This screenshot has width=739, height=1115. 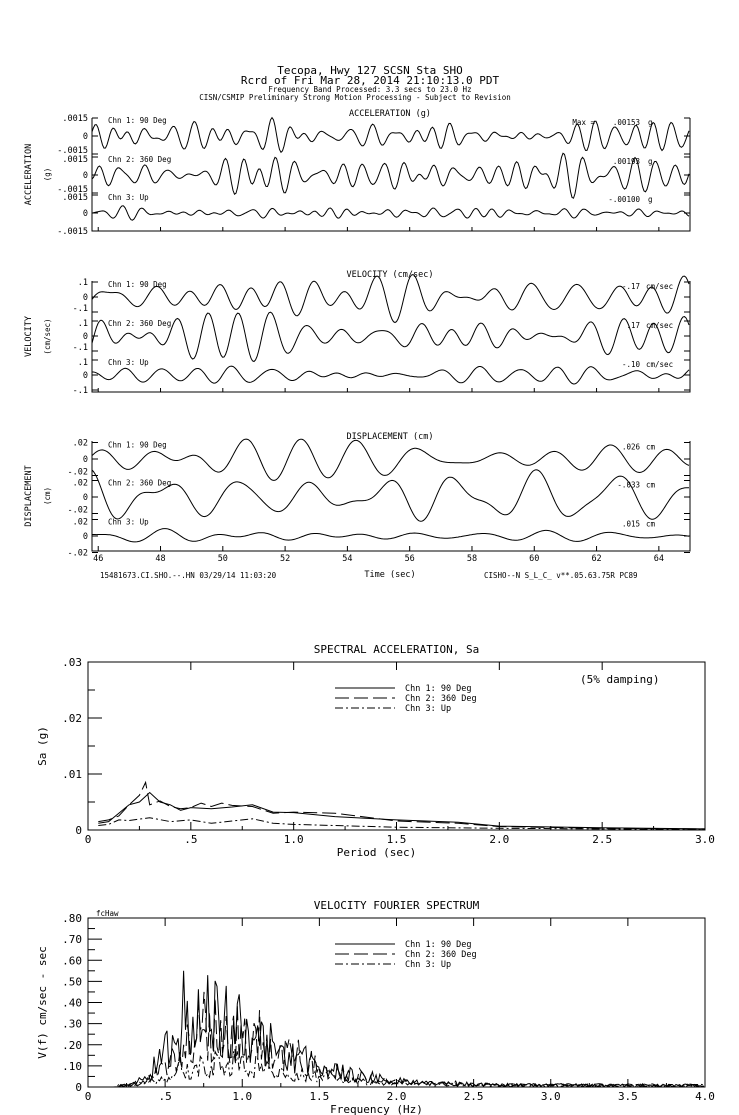 What do you see at coordinates (47, 496) in the screenshot?
I see `displacement-yunit: (cm)` at bounding box center [47, 496].